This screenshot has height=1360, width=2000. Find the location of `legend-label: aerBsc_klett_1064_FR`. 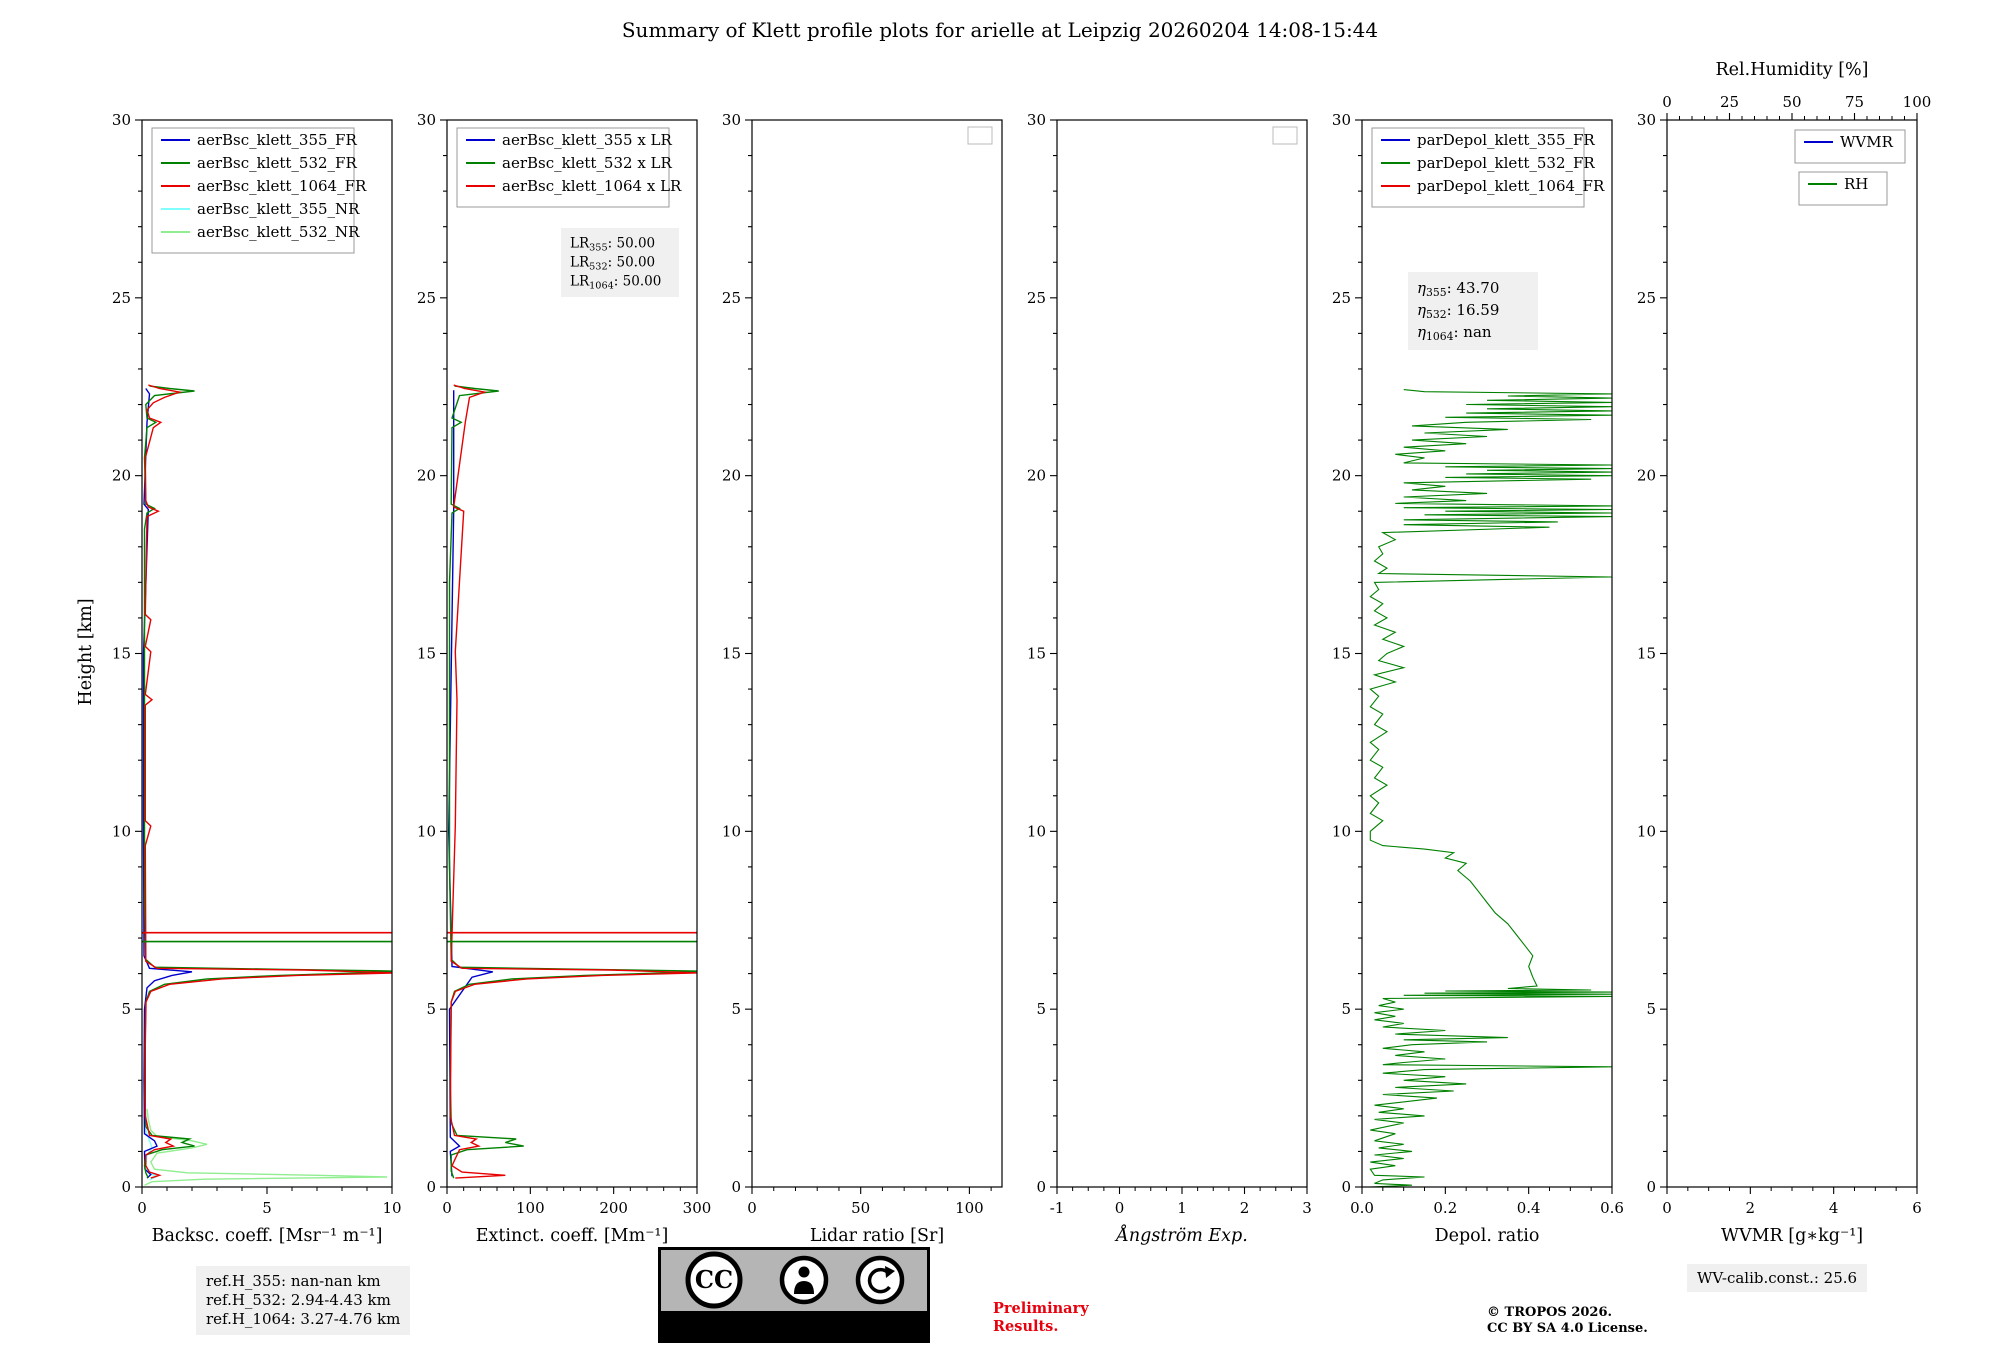

legend-label: aerBsc_klett_1064_FR is located at coordinates (282, 186).